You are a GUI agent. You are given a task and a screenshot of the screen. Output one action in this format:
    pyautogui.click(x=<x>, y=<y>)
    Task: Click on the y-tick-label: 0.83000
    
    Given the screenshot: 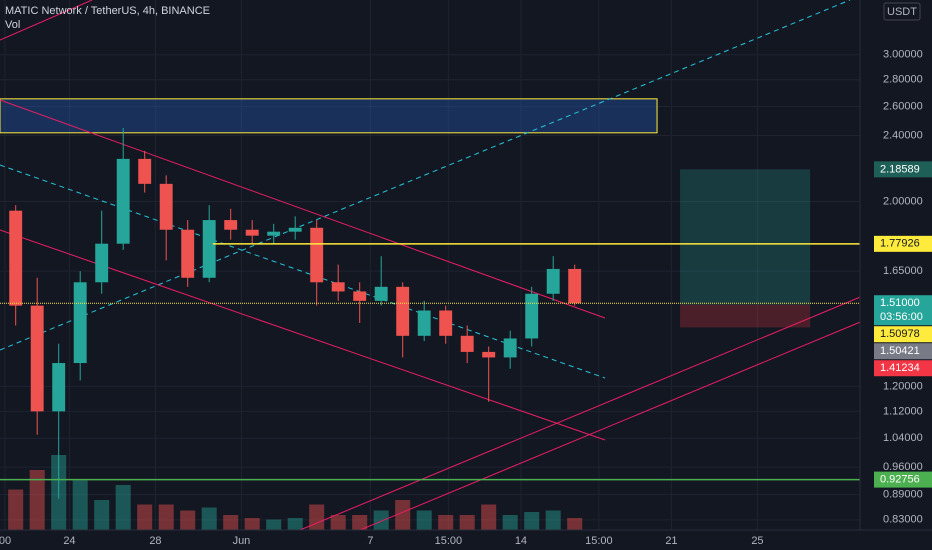 What is the action you would take?
    pyautogui.click(x=903, y=520)
    